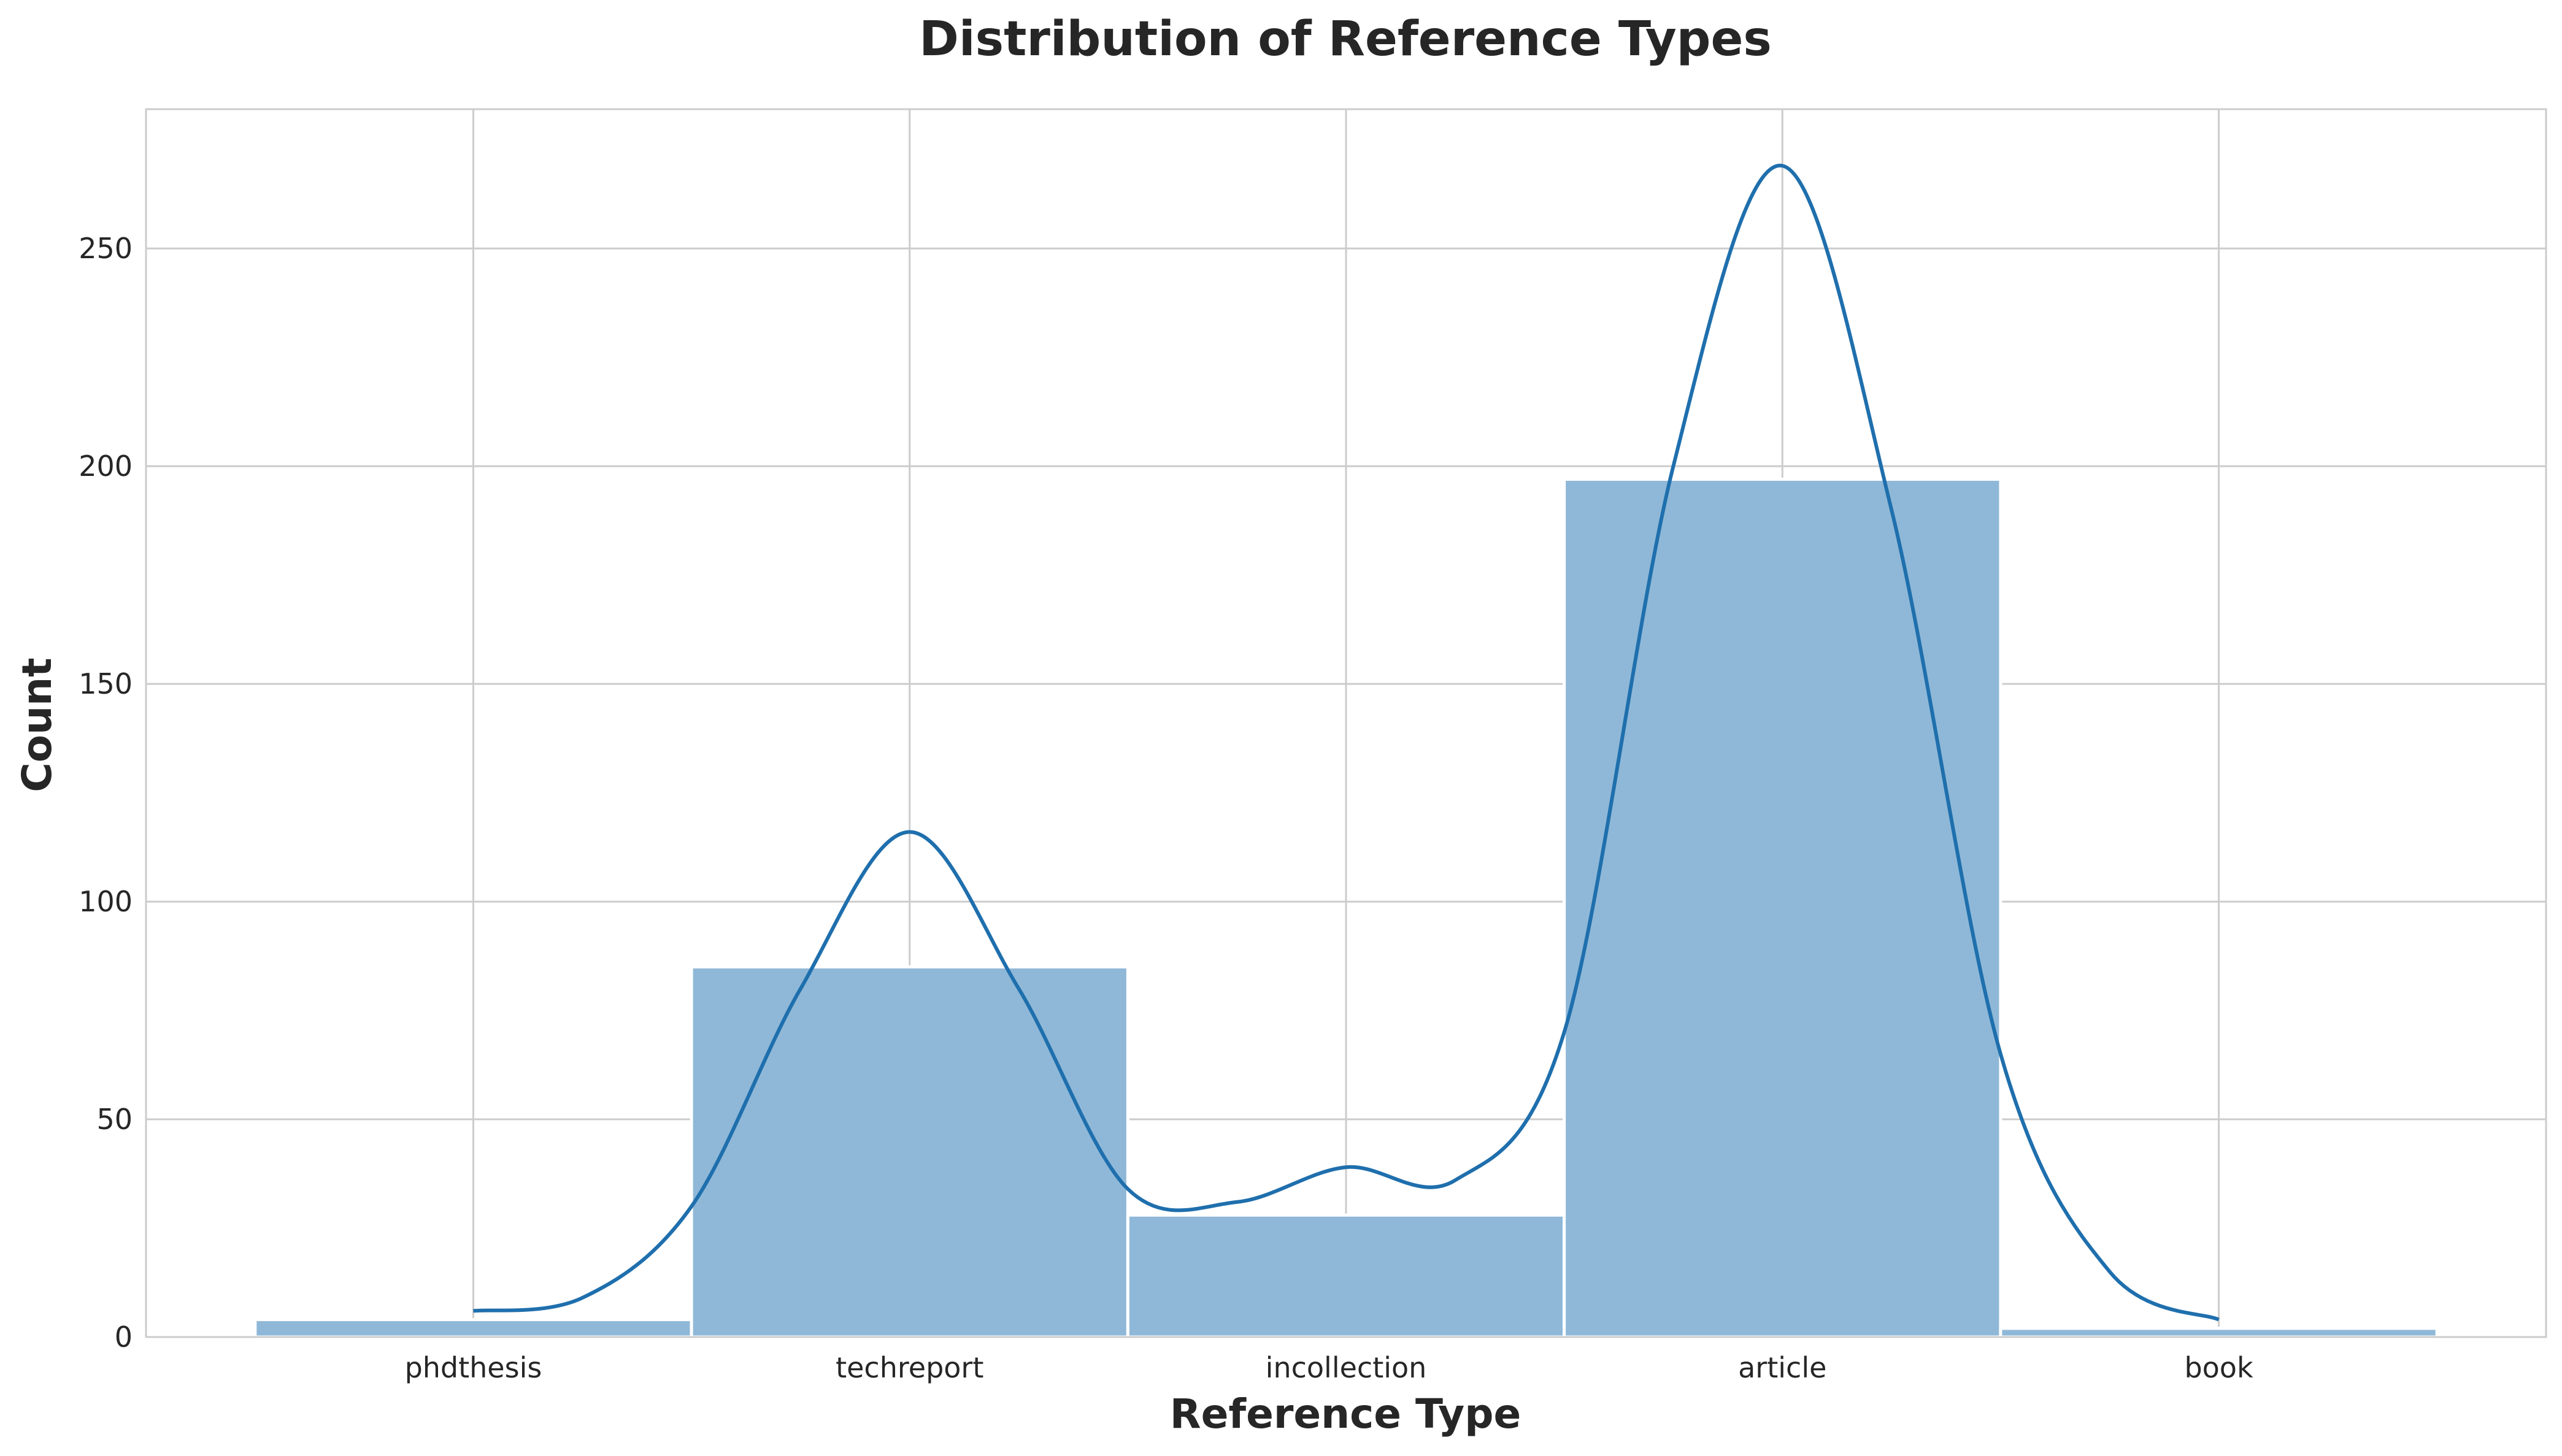  Describe the element at coordinates (106, 901) in the screenshot. I see `y-tick-label: 100` at that location.